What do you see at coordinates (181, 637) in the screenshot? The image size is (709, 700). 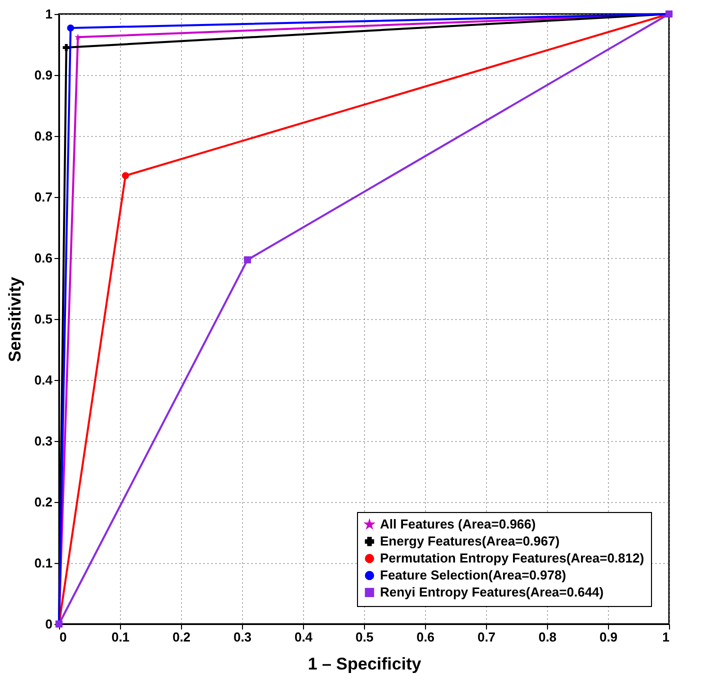 I see `x-tick-label: 0.2` at bounding box center [181, 637].